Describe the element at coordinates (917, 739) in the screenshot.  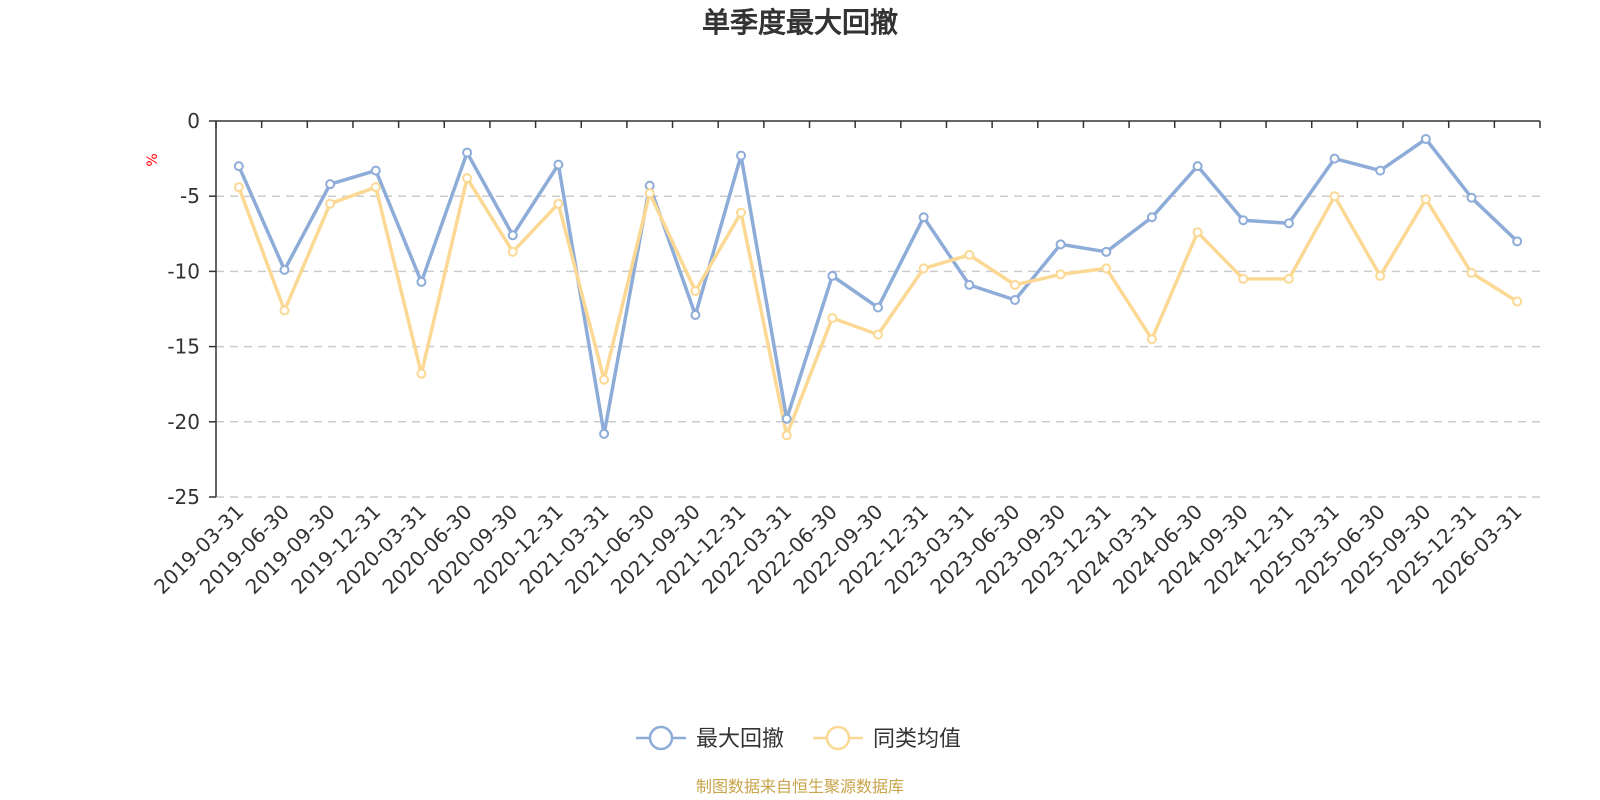
I see `legend-label: 同类均值` at that location.